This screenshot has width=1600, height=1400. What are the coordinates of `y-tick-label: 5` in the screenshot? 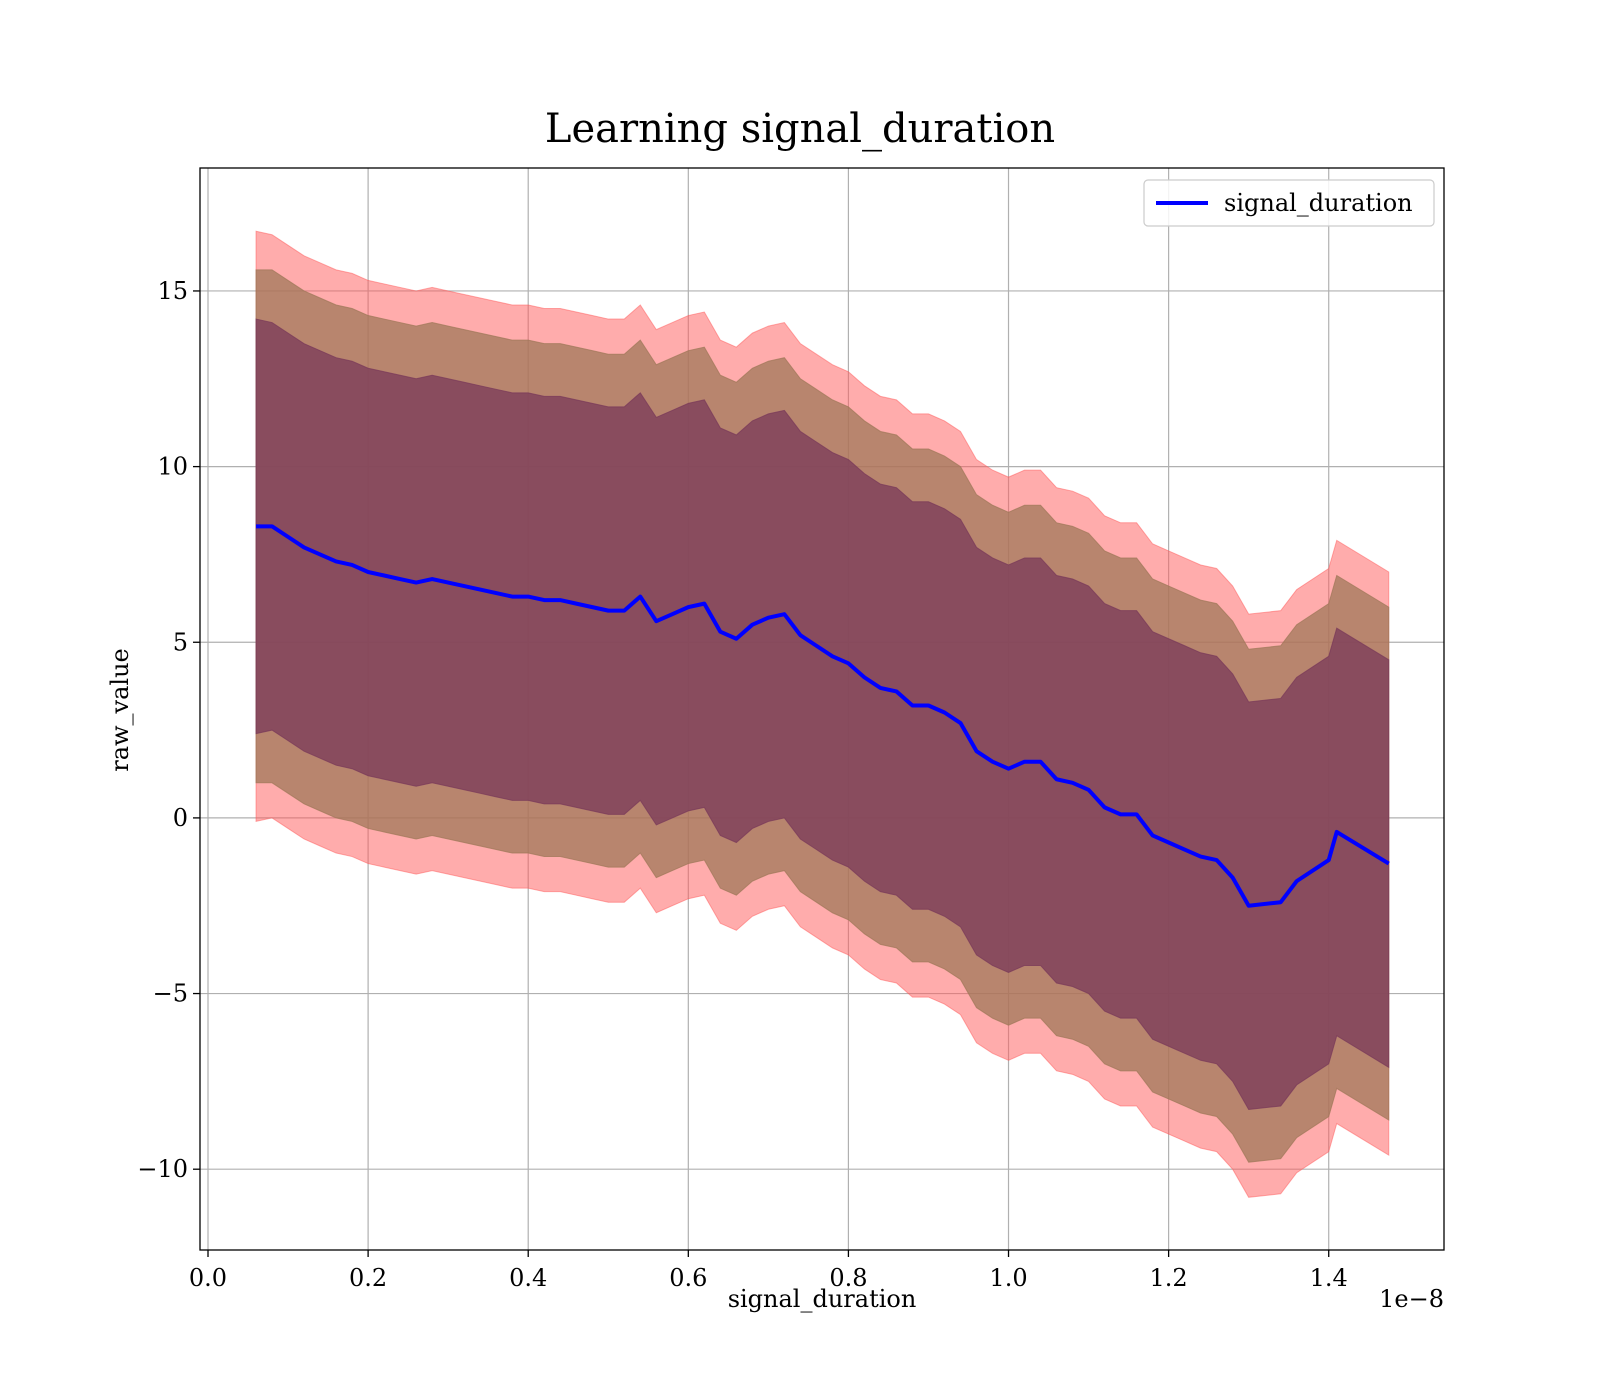 It's located at (180, 642).